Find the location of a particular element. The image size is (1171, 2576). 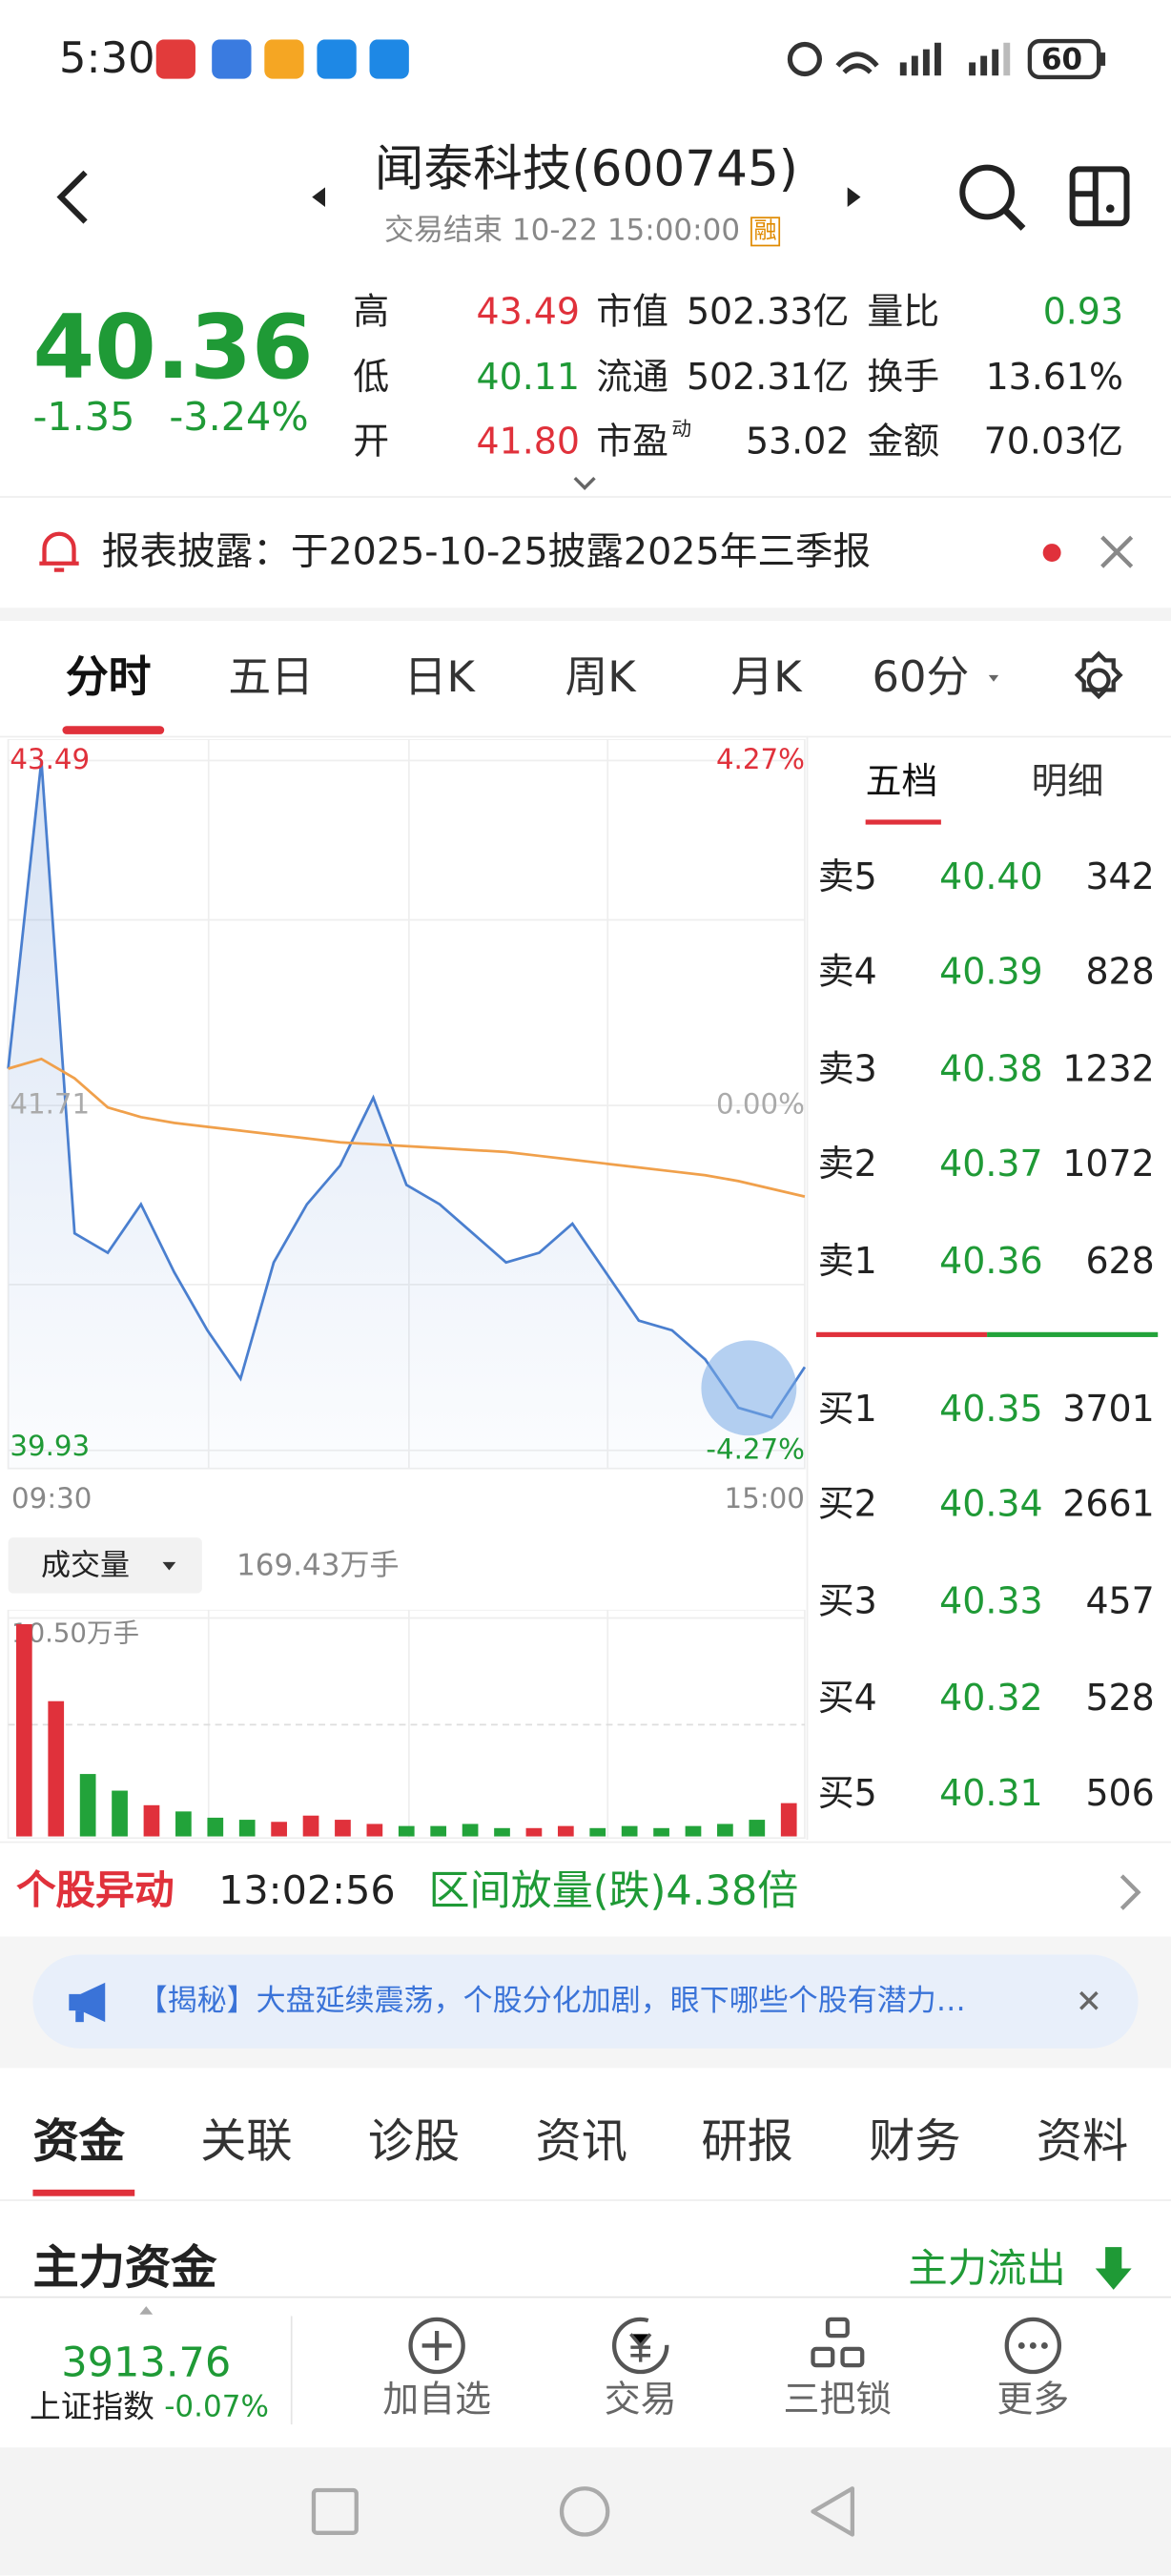

section-tab: 关联 is located at coordinates (246, 2141).